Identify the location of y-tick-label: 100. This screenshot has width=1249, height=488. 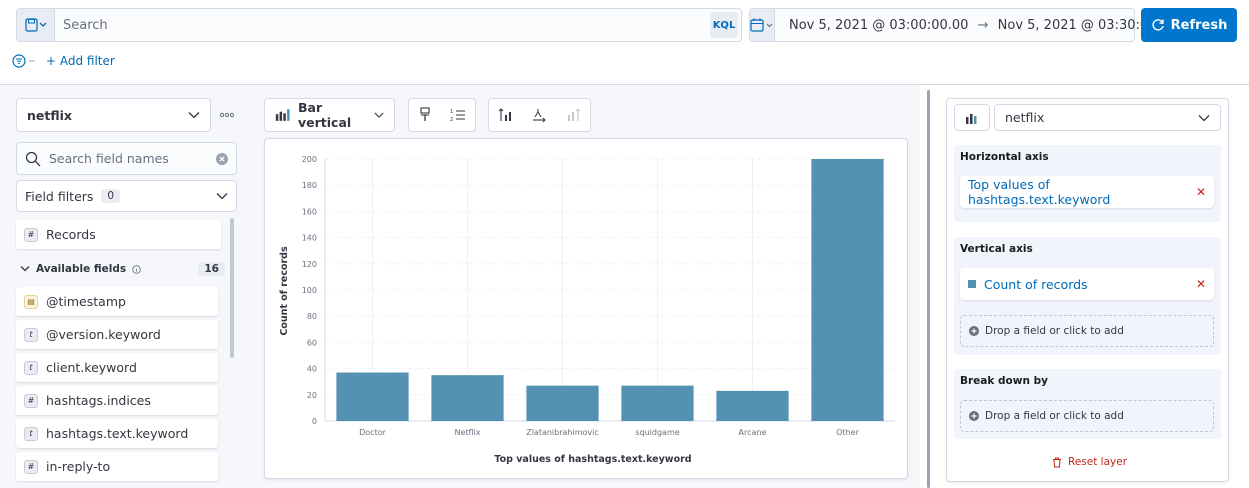
(309, 290).